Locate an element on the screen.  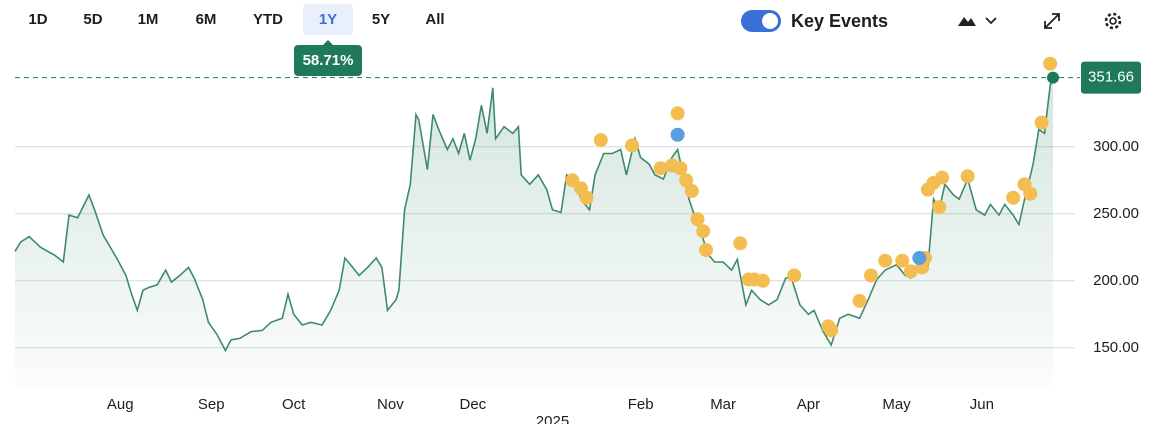
change-badge is located at coordinates (328, 60).